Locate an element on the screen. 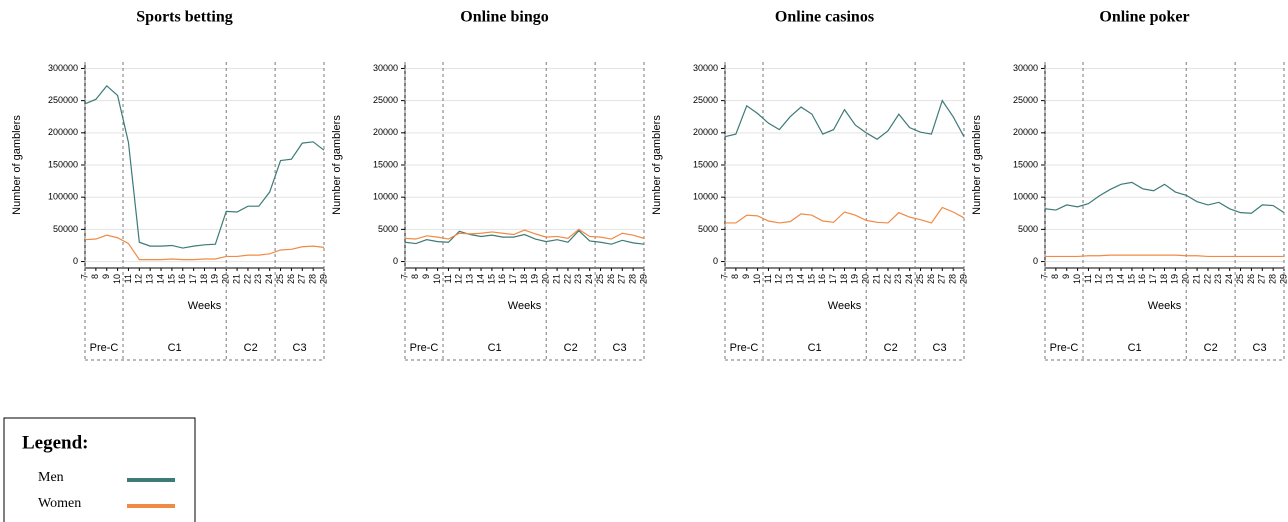  y-tick-label: 300000 is located at coordinates (63, 68).